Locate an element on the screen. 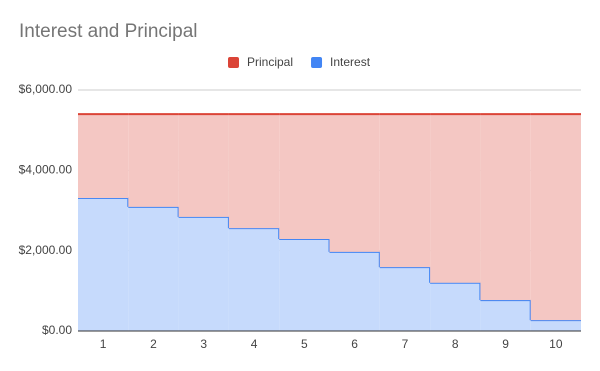 The image size is (600, 371). x-tick-label: 3 is located at coordinates (203, 344).